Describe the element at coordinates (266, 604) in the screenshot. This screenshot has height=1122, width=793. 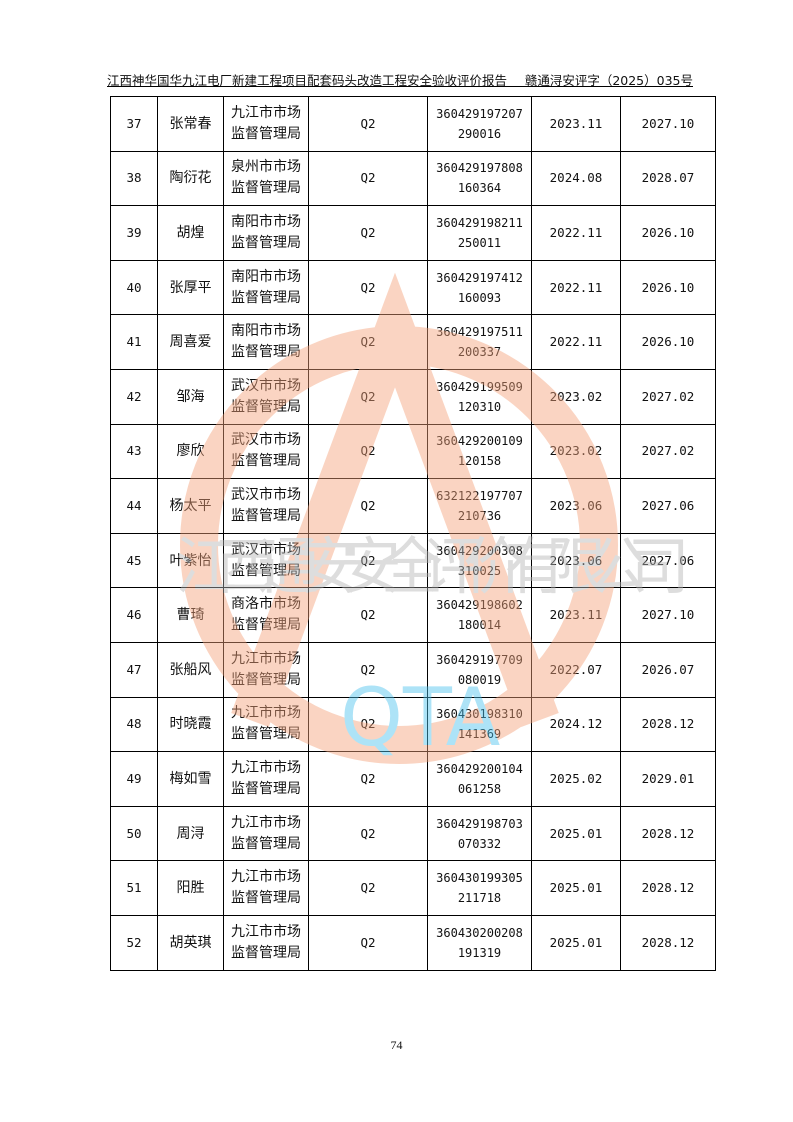
I see `issuer-text: 商洛市市场` at that location.